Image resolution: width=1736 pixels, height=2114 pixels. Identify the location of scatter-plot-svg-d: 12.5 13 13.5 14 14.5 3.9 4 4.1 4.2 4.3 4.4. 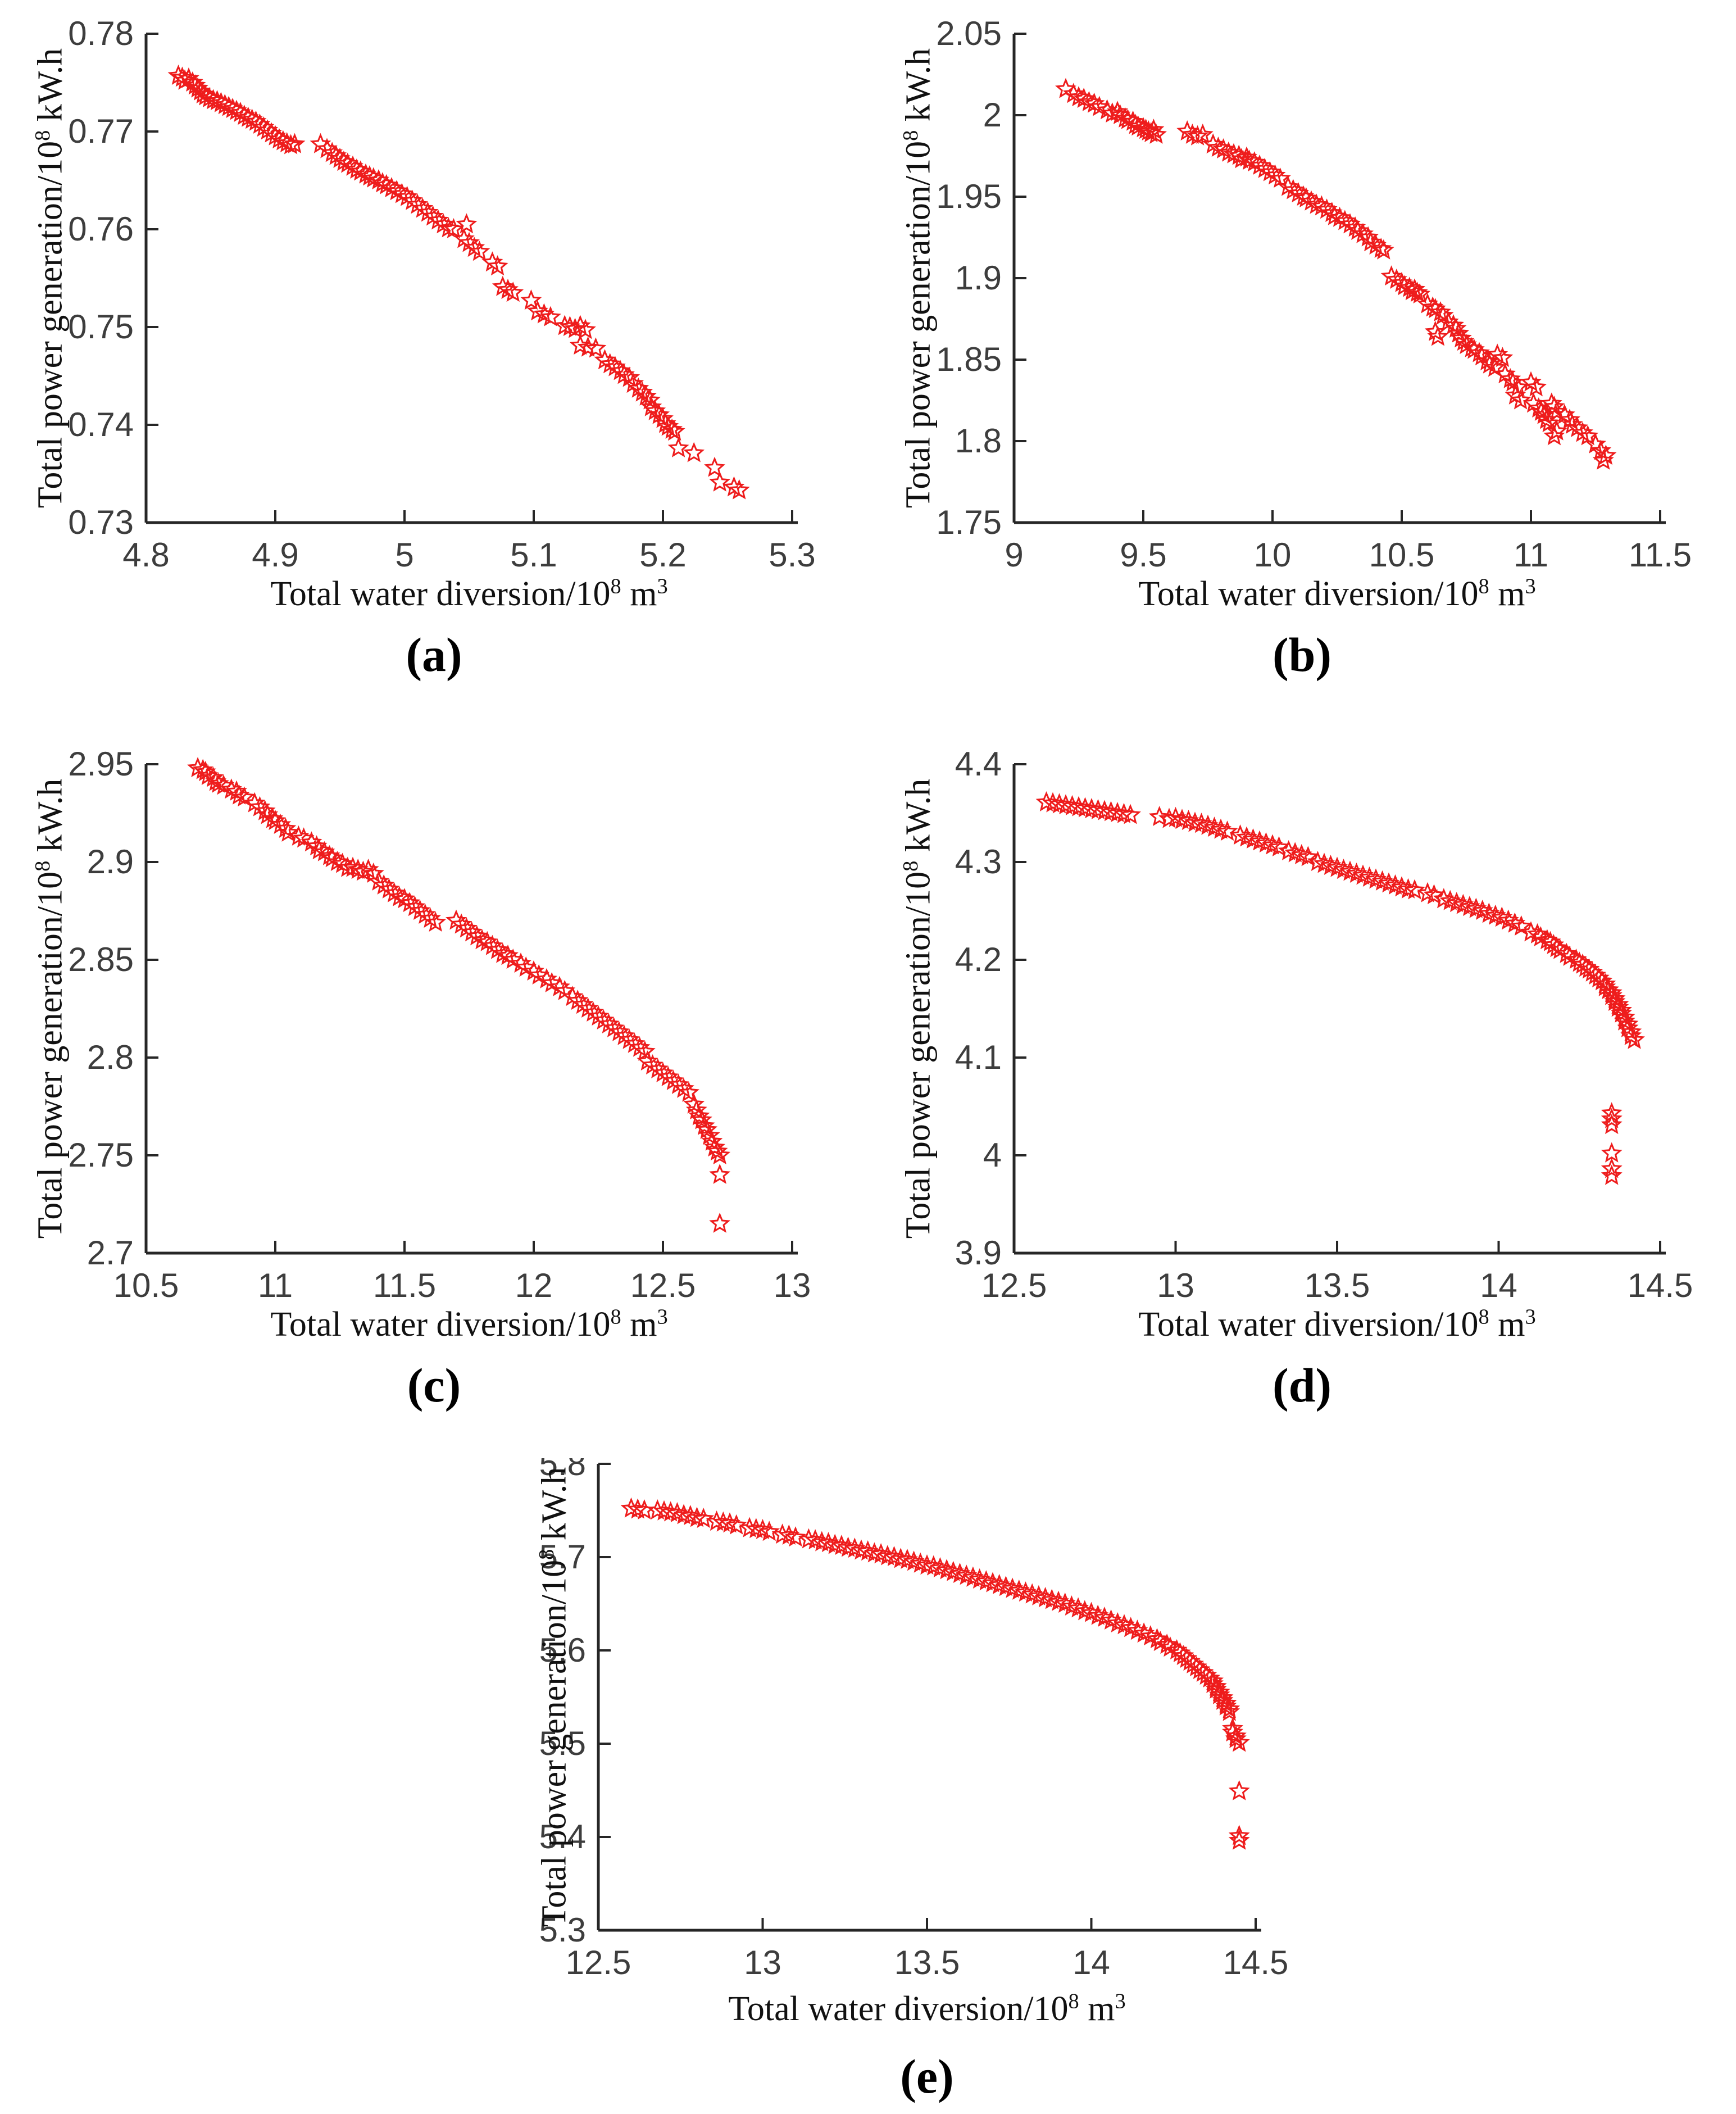
(1324, 1024).